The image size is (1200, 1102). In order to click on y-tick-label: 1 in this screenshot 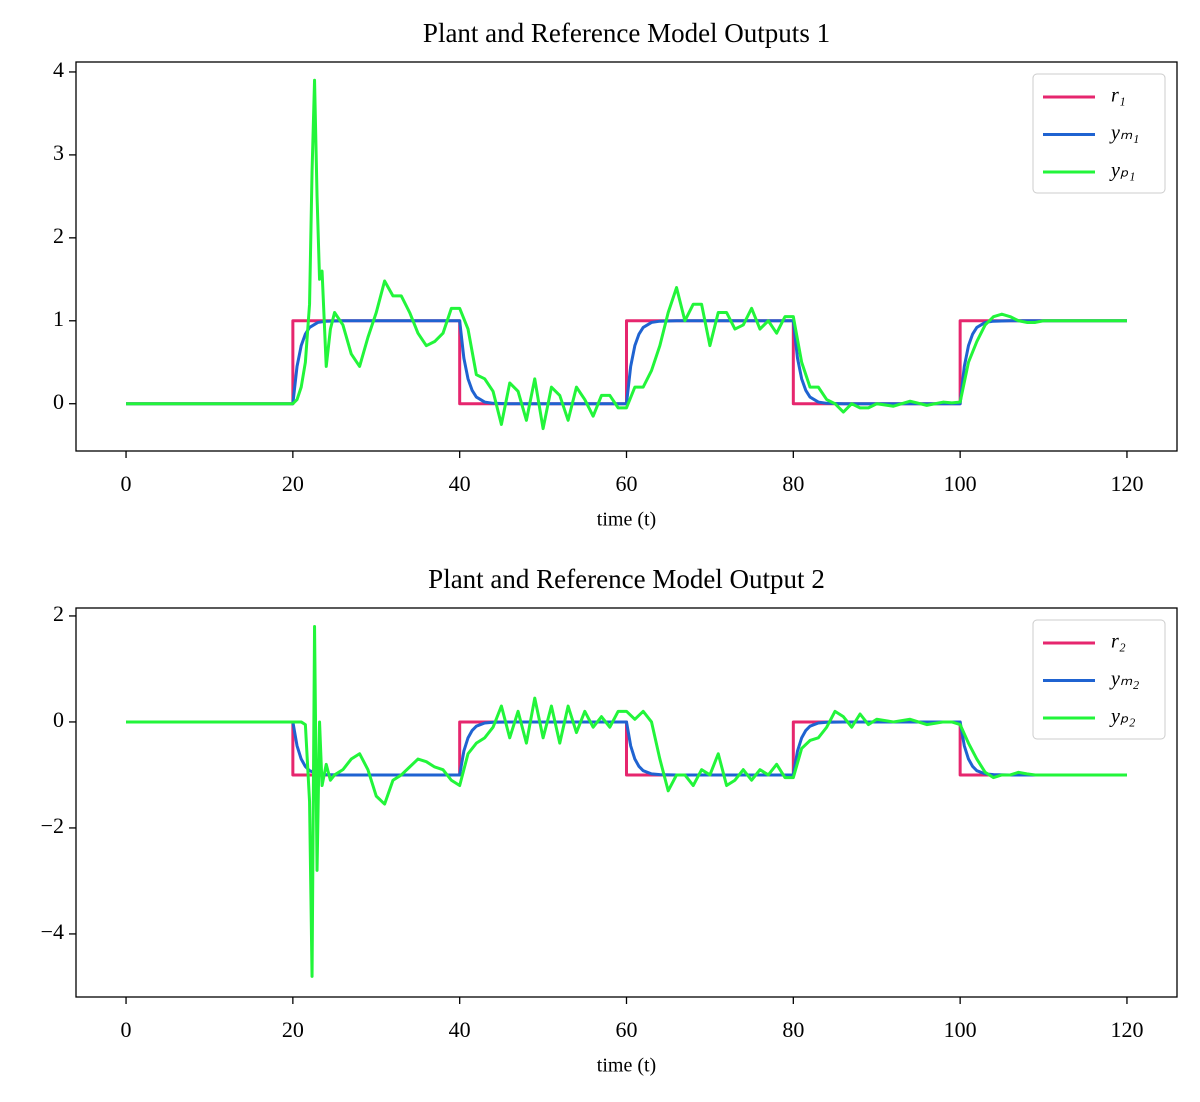, I will do `click(58, 318)`.